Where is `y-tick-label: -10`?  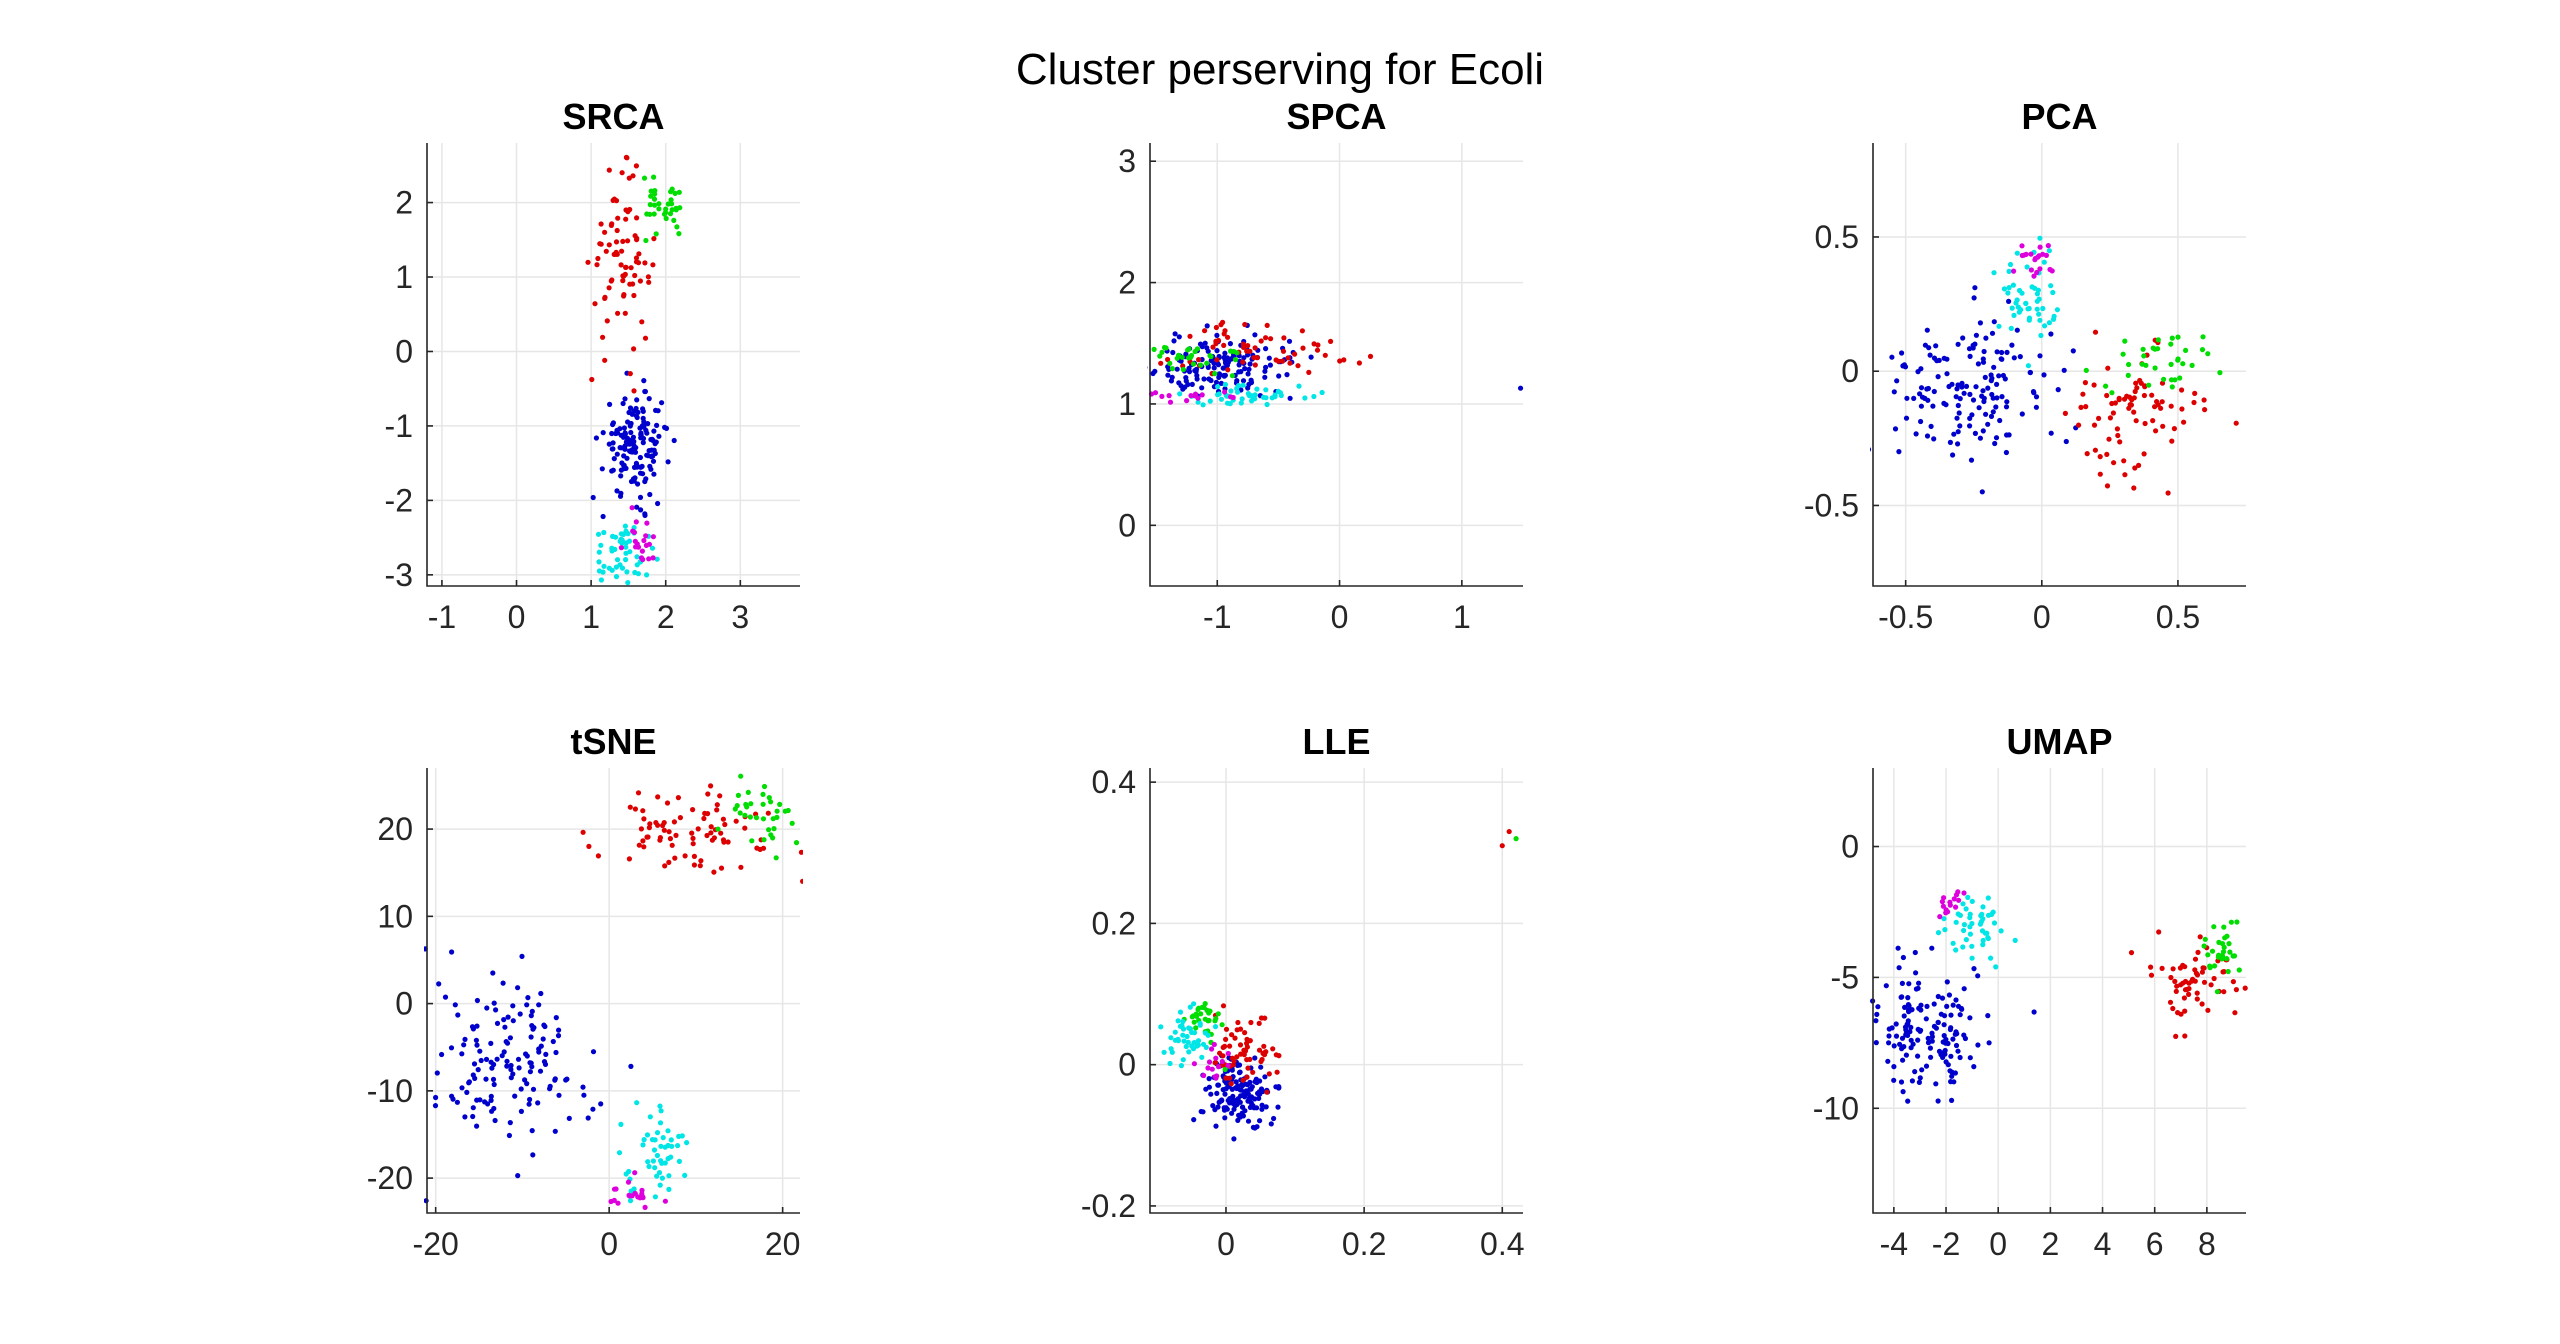
y-tick-label: -10 is located at coordinates (390, 1091).